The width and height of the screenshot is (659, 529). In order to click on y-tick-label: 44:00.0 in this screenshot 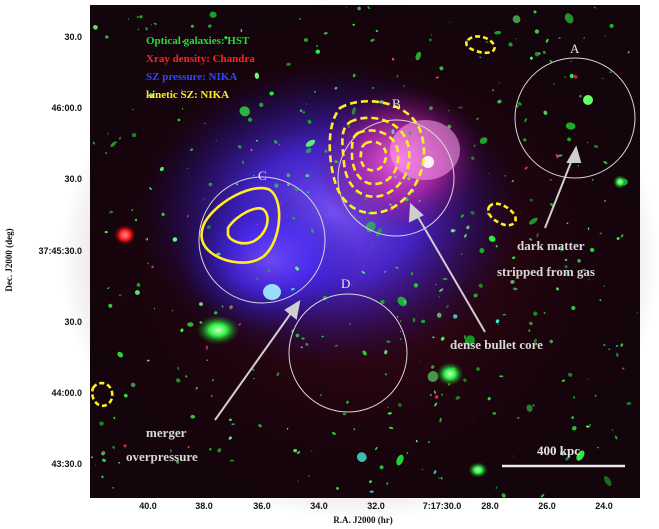, I will do `click(66, 393)`.